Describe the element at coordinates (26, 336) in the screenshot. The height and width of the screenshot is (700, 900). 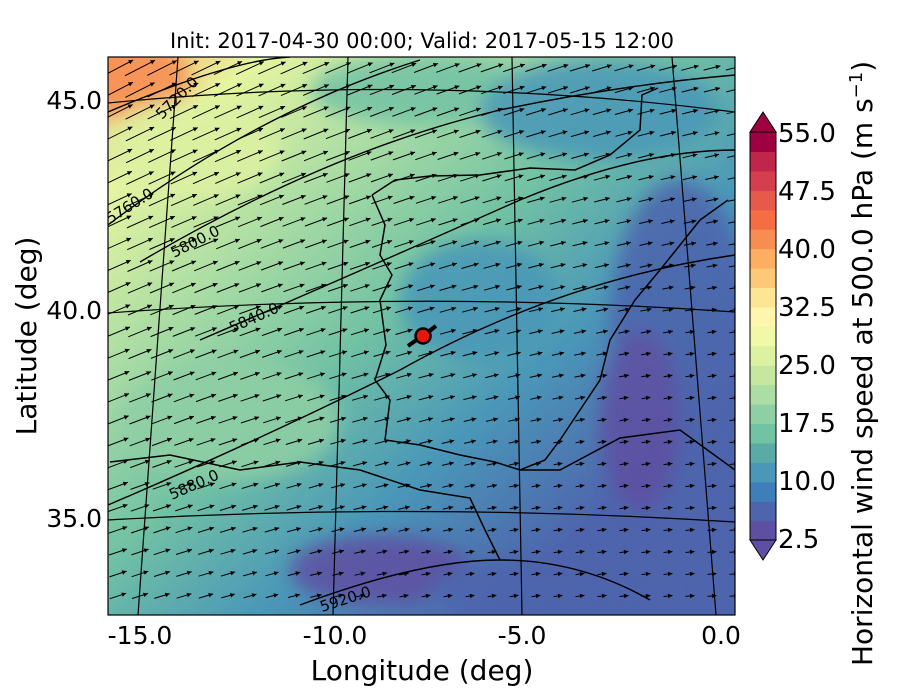
I see `y-axis-label: Latitude (deg)` at that location.